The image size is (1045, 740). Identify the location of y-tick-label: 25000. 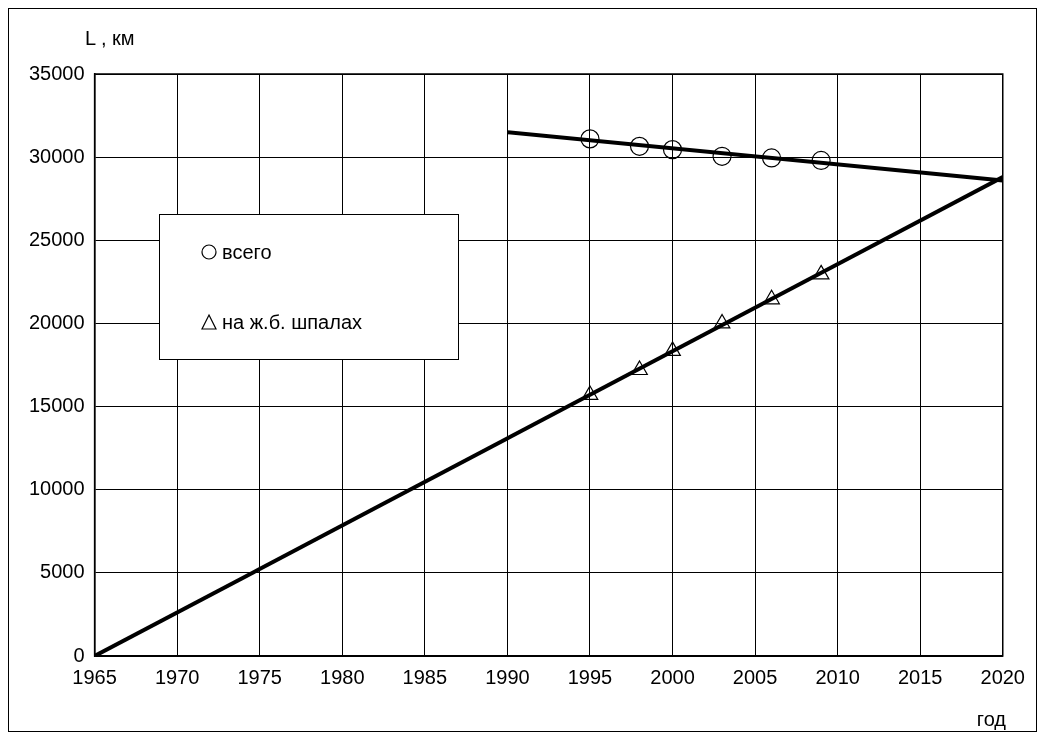
(56, 238).